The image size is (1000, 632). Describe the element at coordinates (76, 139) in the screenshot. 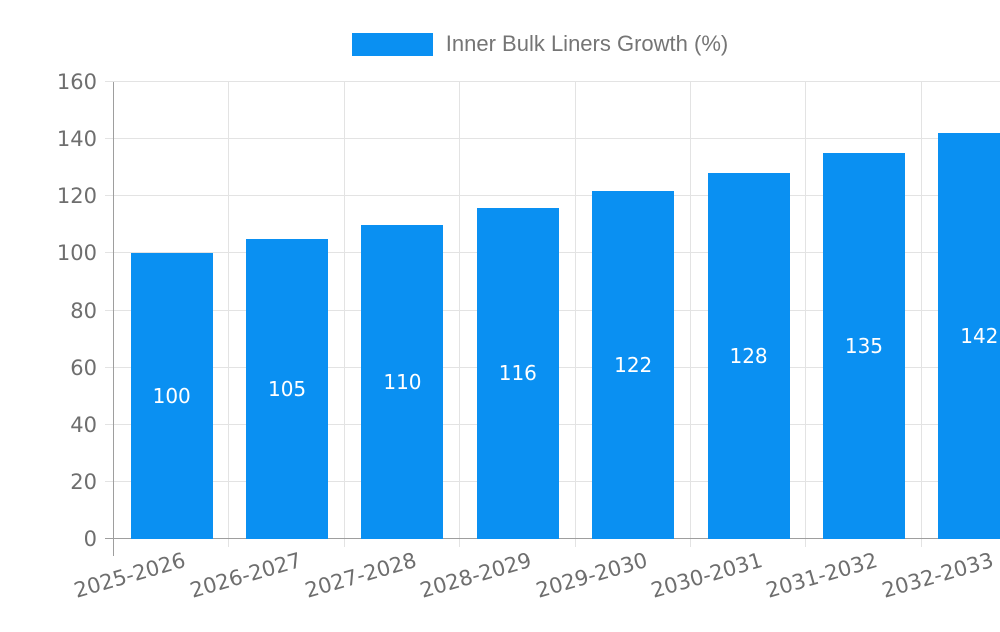

I see `y-axis-label: 140` at that location.